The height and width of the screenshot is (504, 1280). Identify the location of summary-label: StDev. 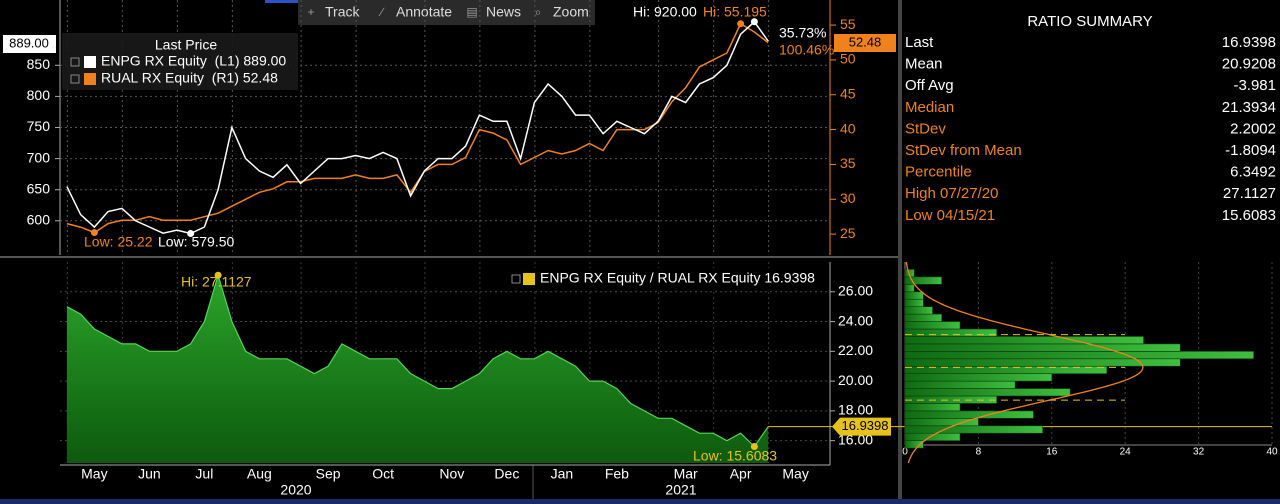
(925, 128).